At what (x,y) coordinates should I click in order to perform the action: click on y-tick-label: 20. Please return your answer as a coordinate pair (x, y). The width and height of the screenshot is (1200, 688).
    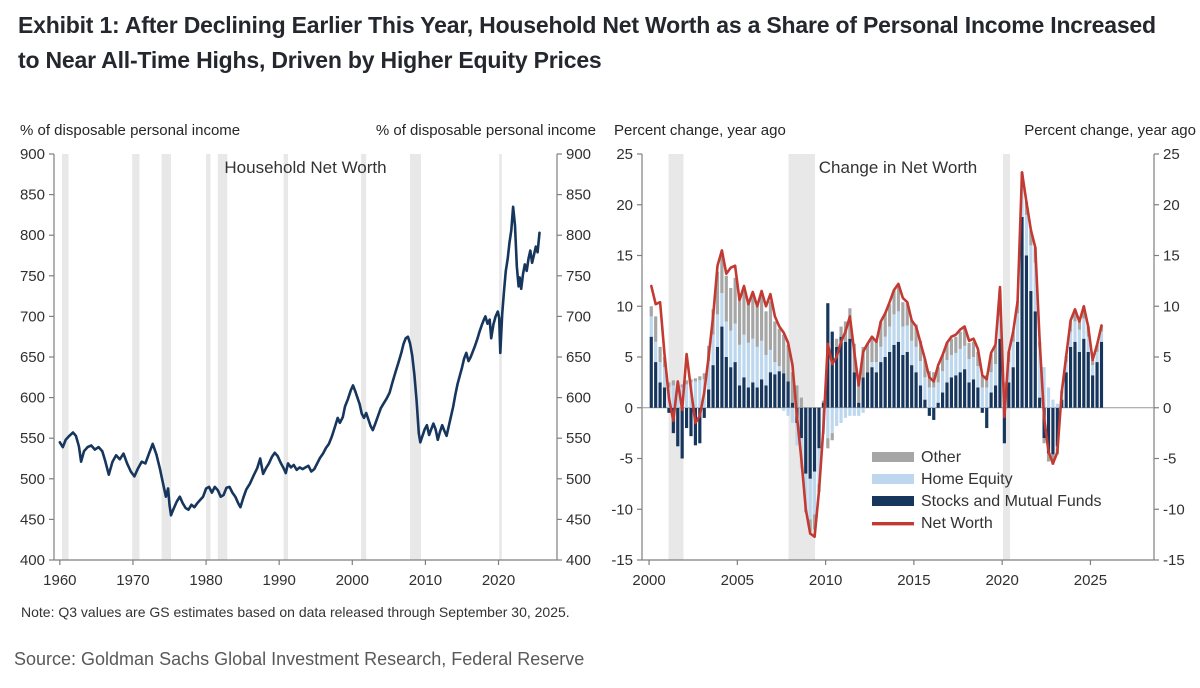
    Looking at the image, I should click on (624, 205).